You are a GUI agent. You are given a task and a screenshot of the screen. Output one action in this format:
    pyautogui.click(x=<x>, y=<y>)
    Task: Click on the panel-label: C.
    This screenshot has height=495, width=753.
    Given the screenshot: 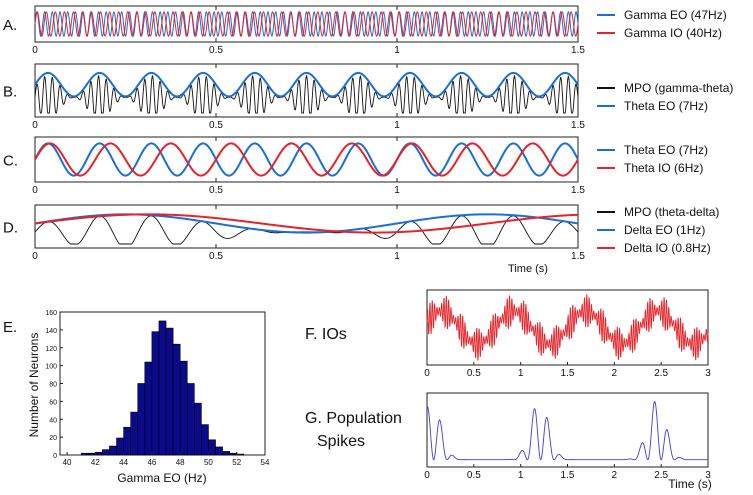 What is the action you would take?
    pyautogui.click(x=10, y=161)
    